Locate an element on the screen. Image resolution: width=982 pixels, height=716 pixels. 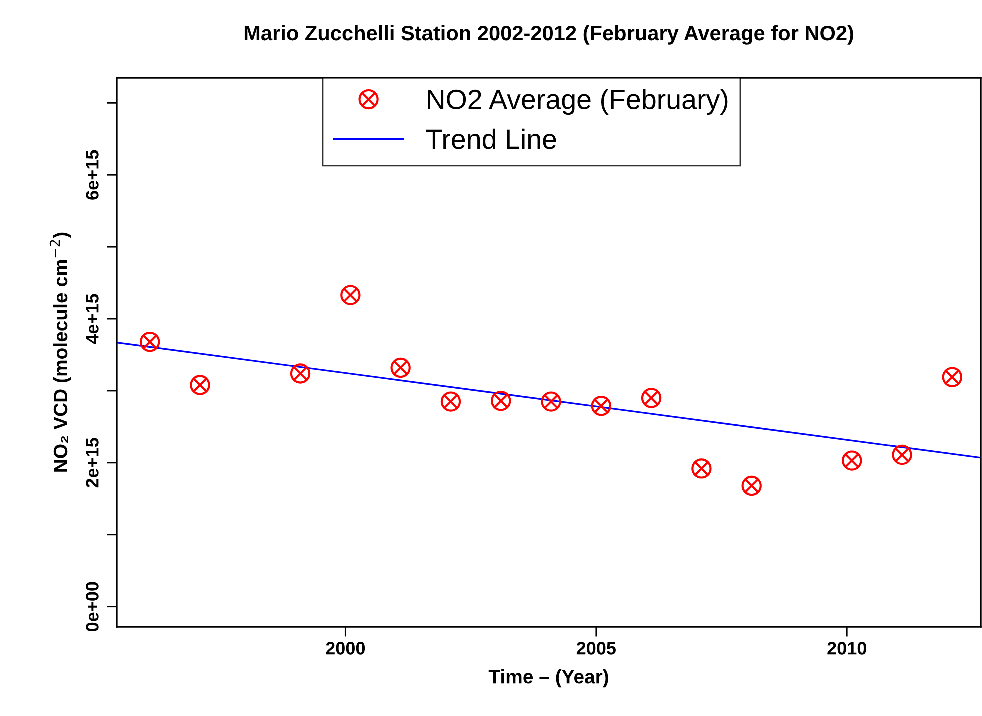
legend-label: NO2 Average (February) is located at coordinates (578, 102).